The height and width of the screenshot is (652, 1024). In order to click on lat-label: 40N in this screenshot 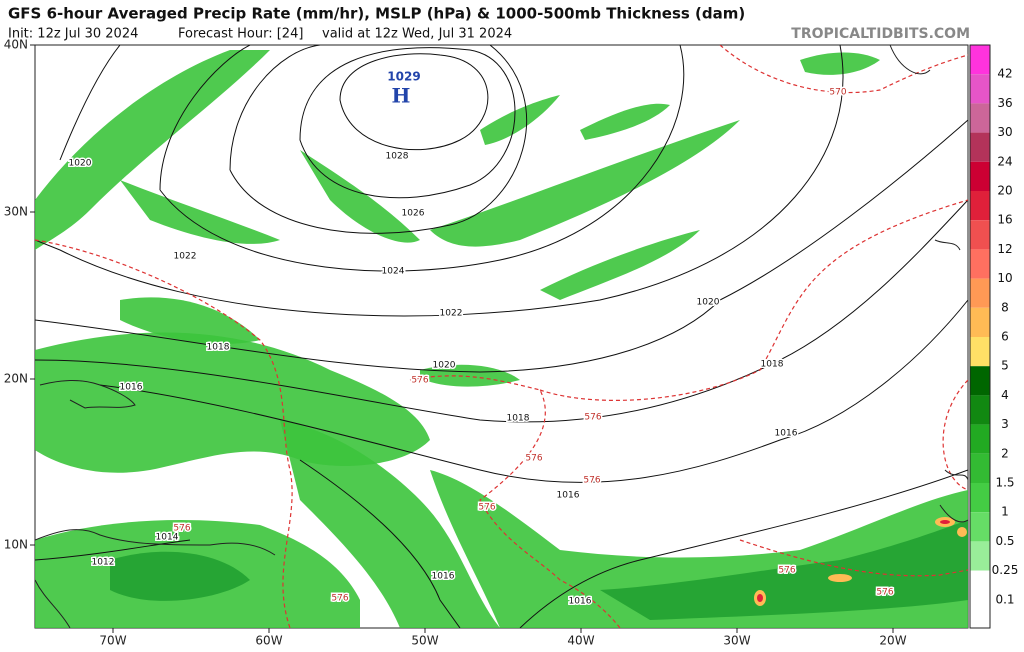, I will do `click(16, 45)`.